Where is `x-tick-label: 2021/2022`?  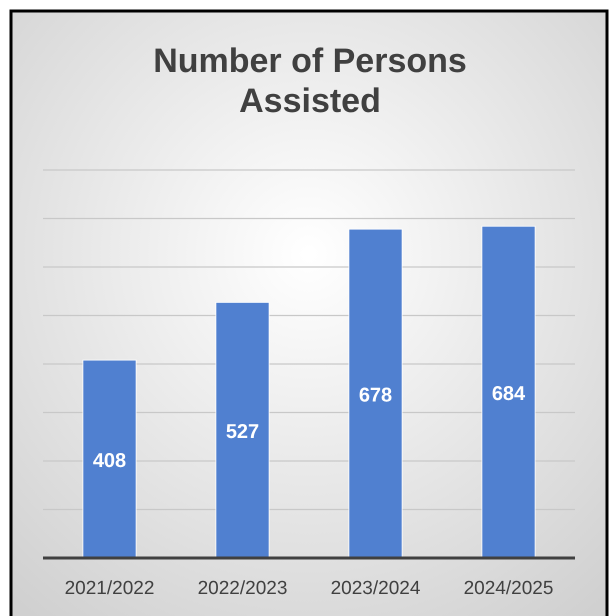
x-tick-label: 2021/2022 is located at coordinates (109, 588).